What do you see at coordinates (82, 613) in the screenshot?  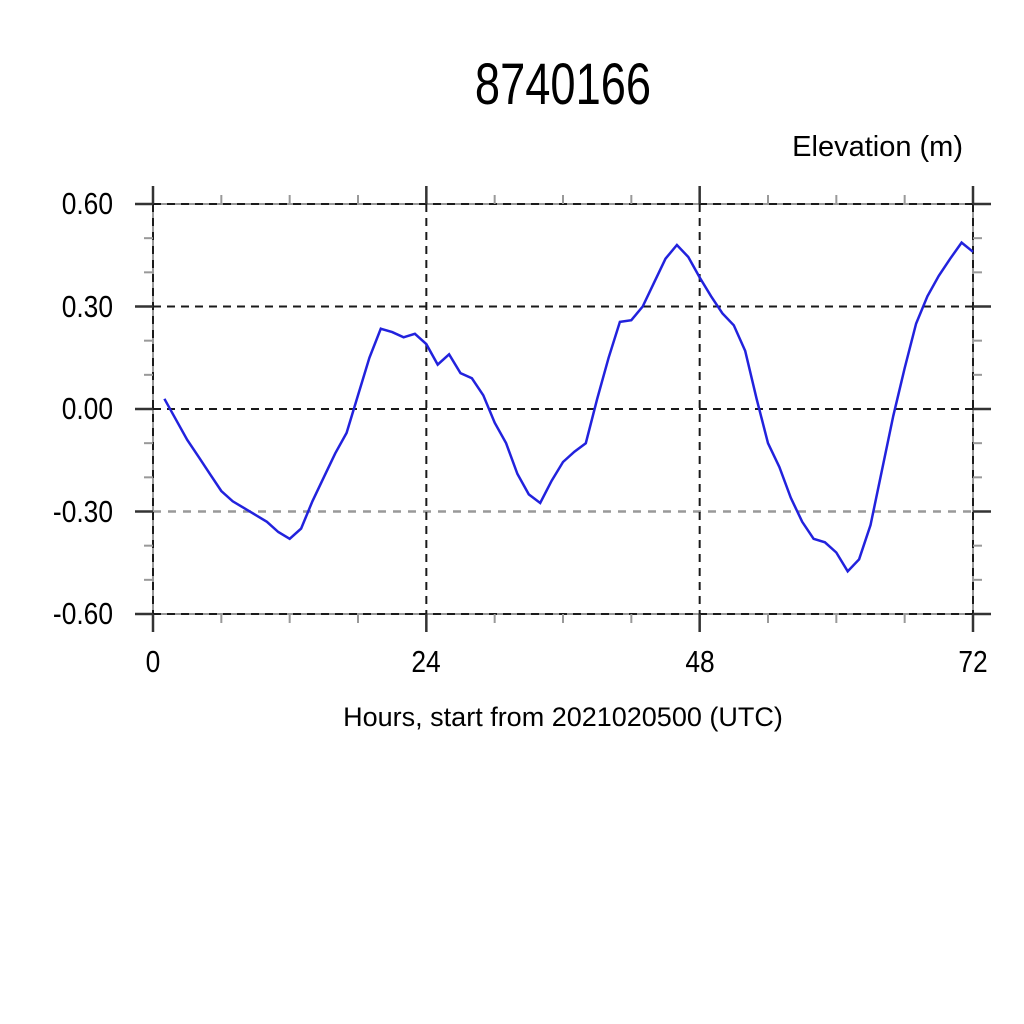 I see `y-tick-label: -0.60` at bounding box center [82, 613].